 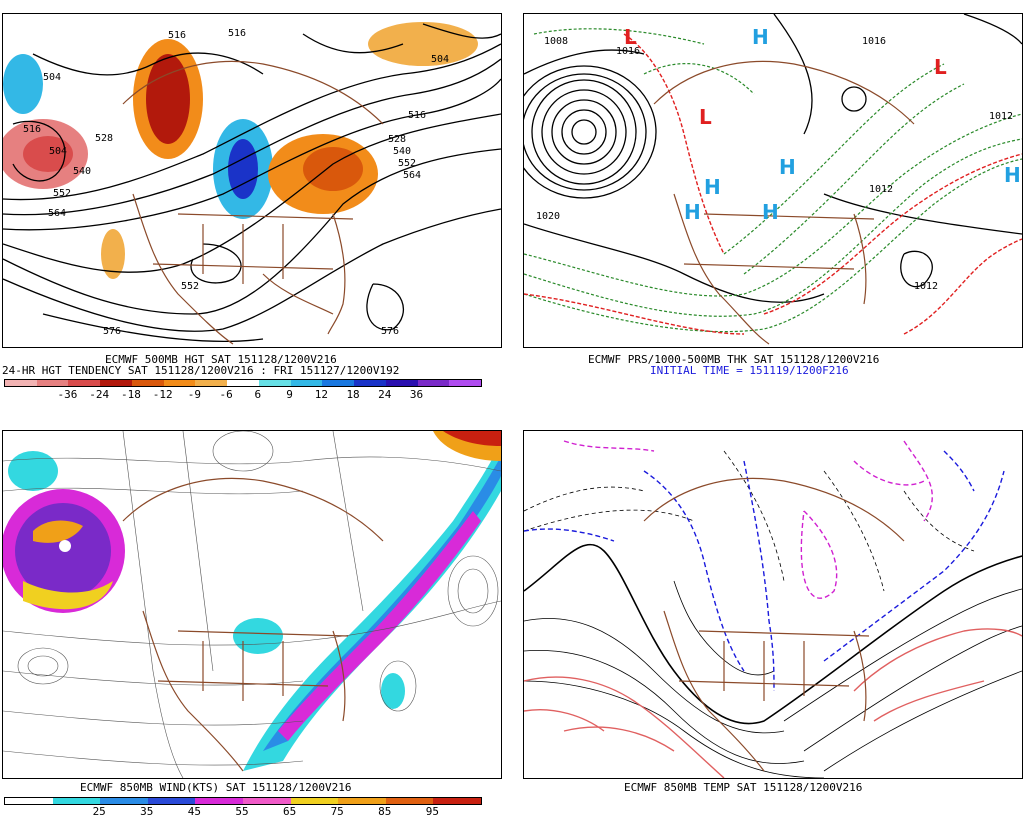 What do you see at coordinates (556, 41) in the screenshot?
I see `pressure-label: 1008` at bounding box center [556, 41].